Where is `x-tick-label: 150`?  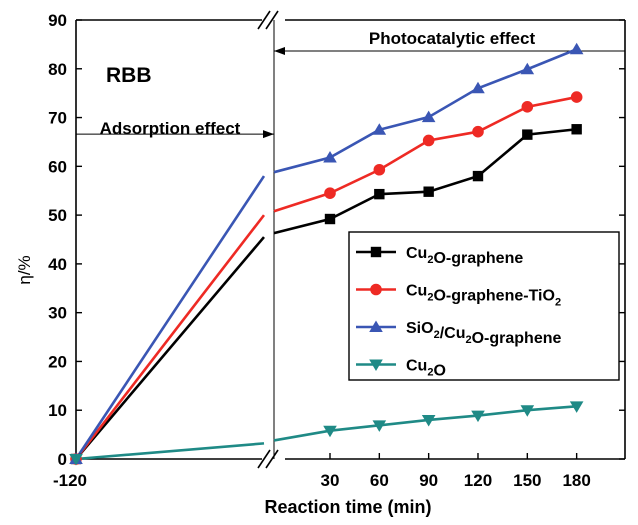 x-tick-label: 150 is located at coordinates (527, 480).